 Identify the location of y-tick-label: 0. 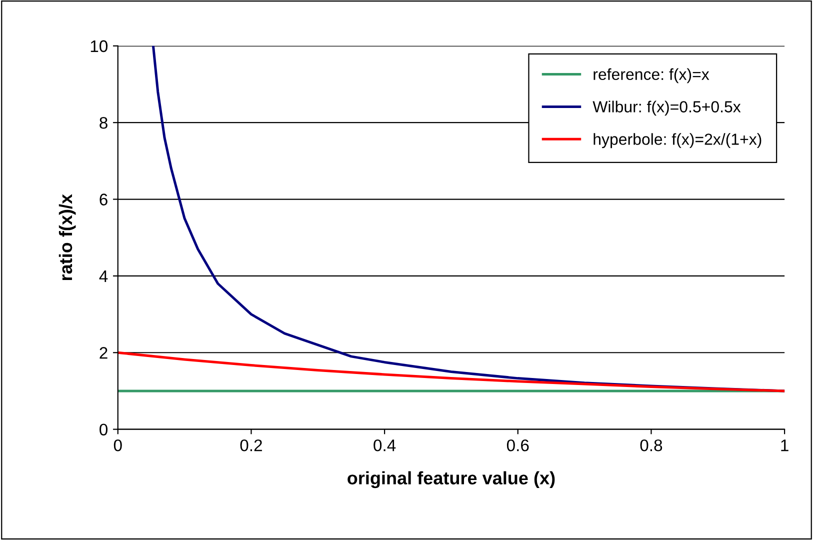
(104, 430).